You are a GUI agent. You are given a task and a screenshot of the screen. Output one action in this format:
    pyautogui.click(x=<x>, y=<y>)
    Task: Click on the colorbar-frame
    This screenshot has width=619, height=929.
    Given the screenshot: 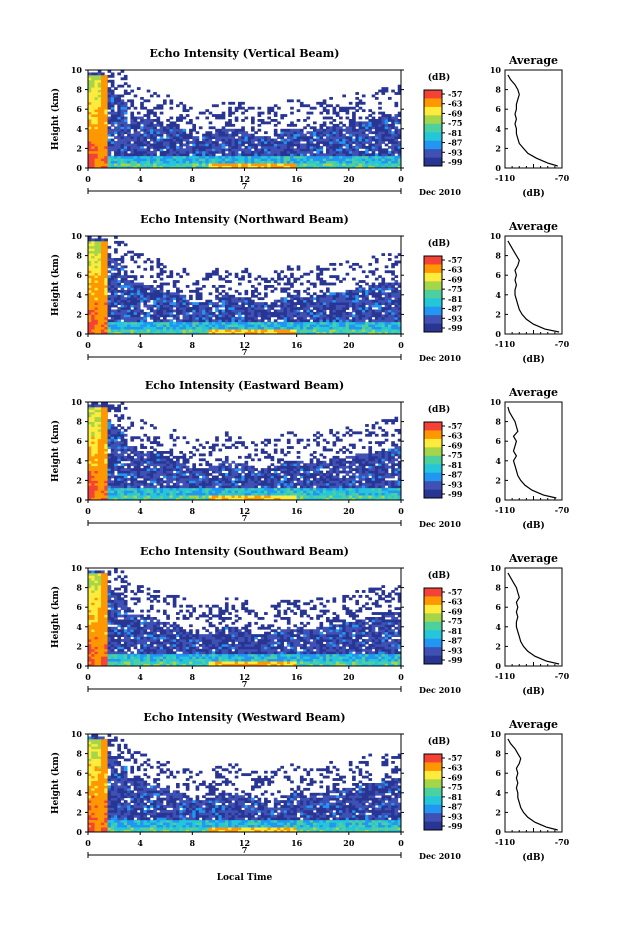 What is the action you would take?
    pyautogui.click(x=433, y=294)
    